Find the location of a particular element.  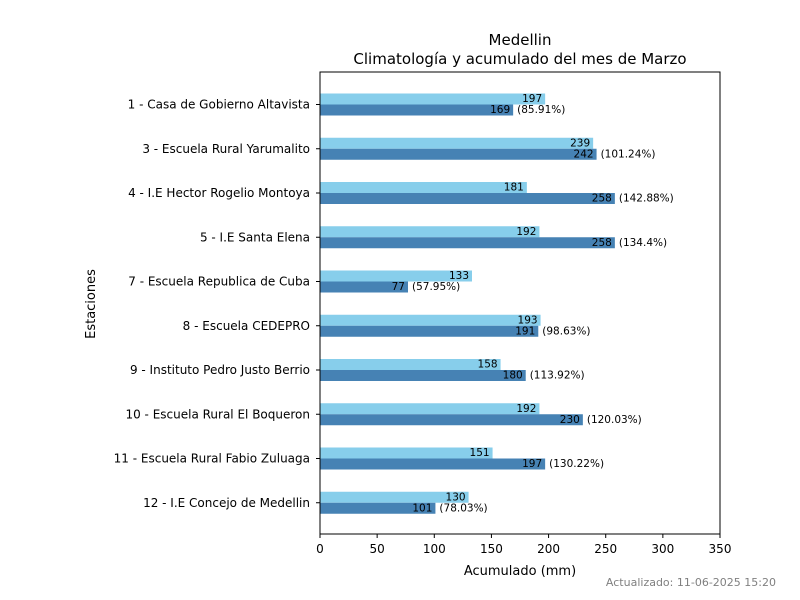

y-tick-label: 3 - Escuela Rural Yarumalito is located at coordinates (226, 149).